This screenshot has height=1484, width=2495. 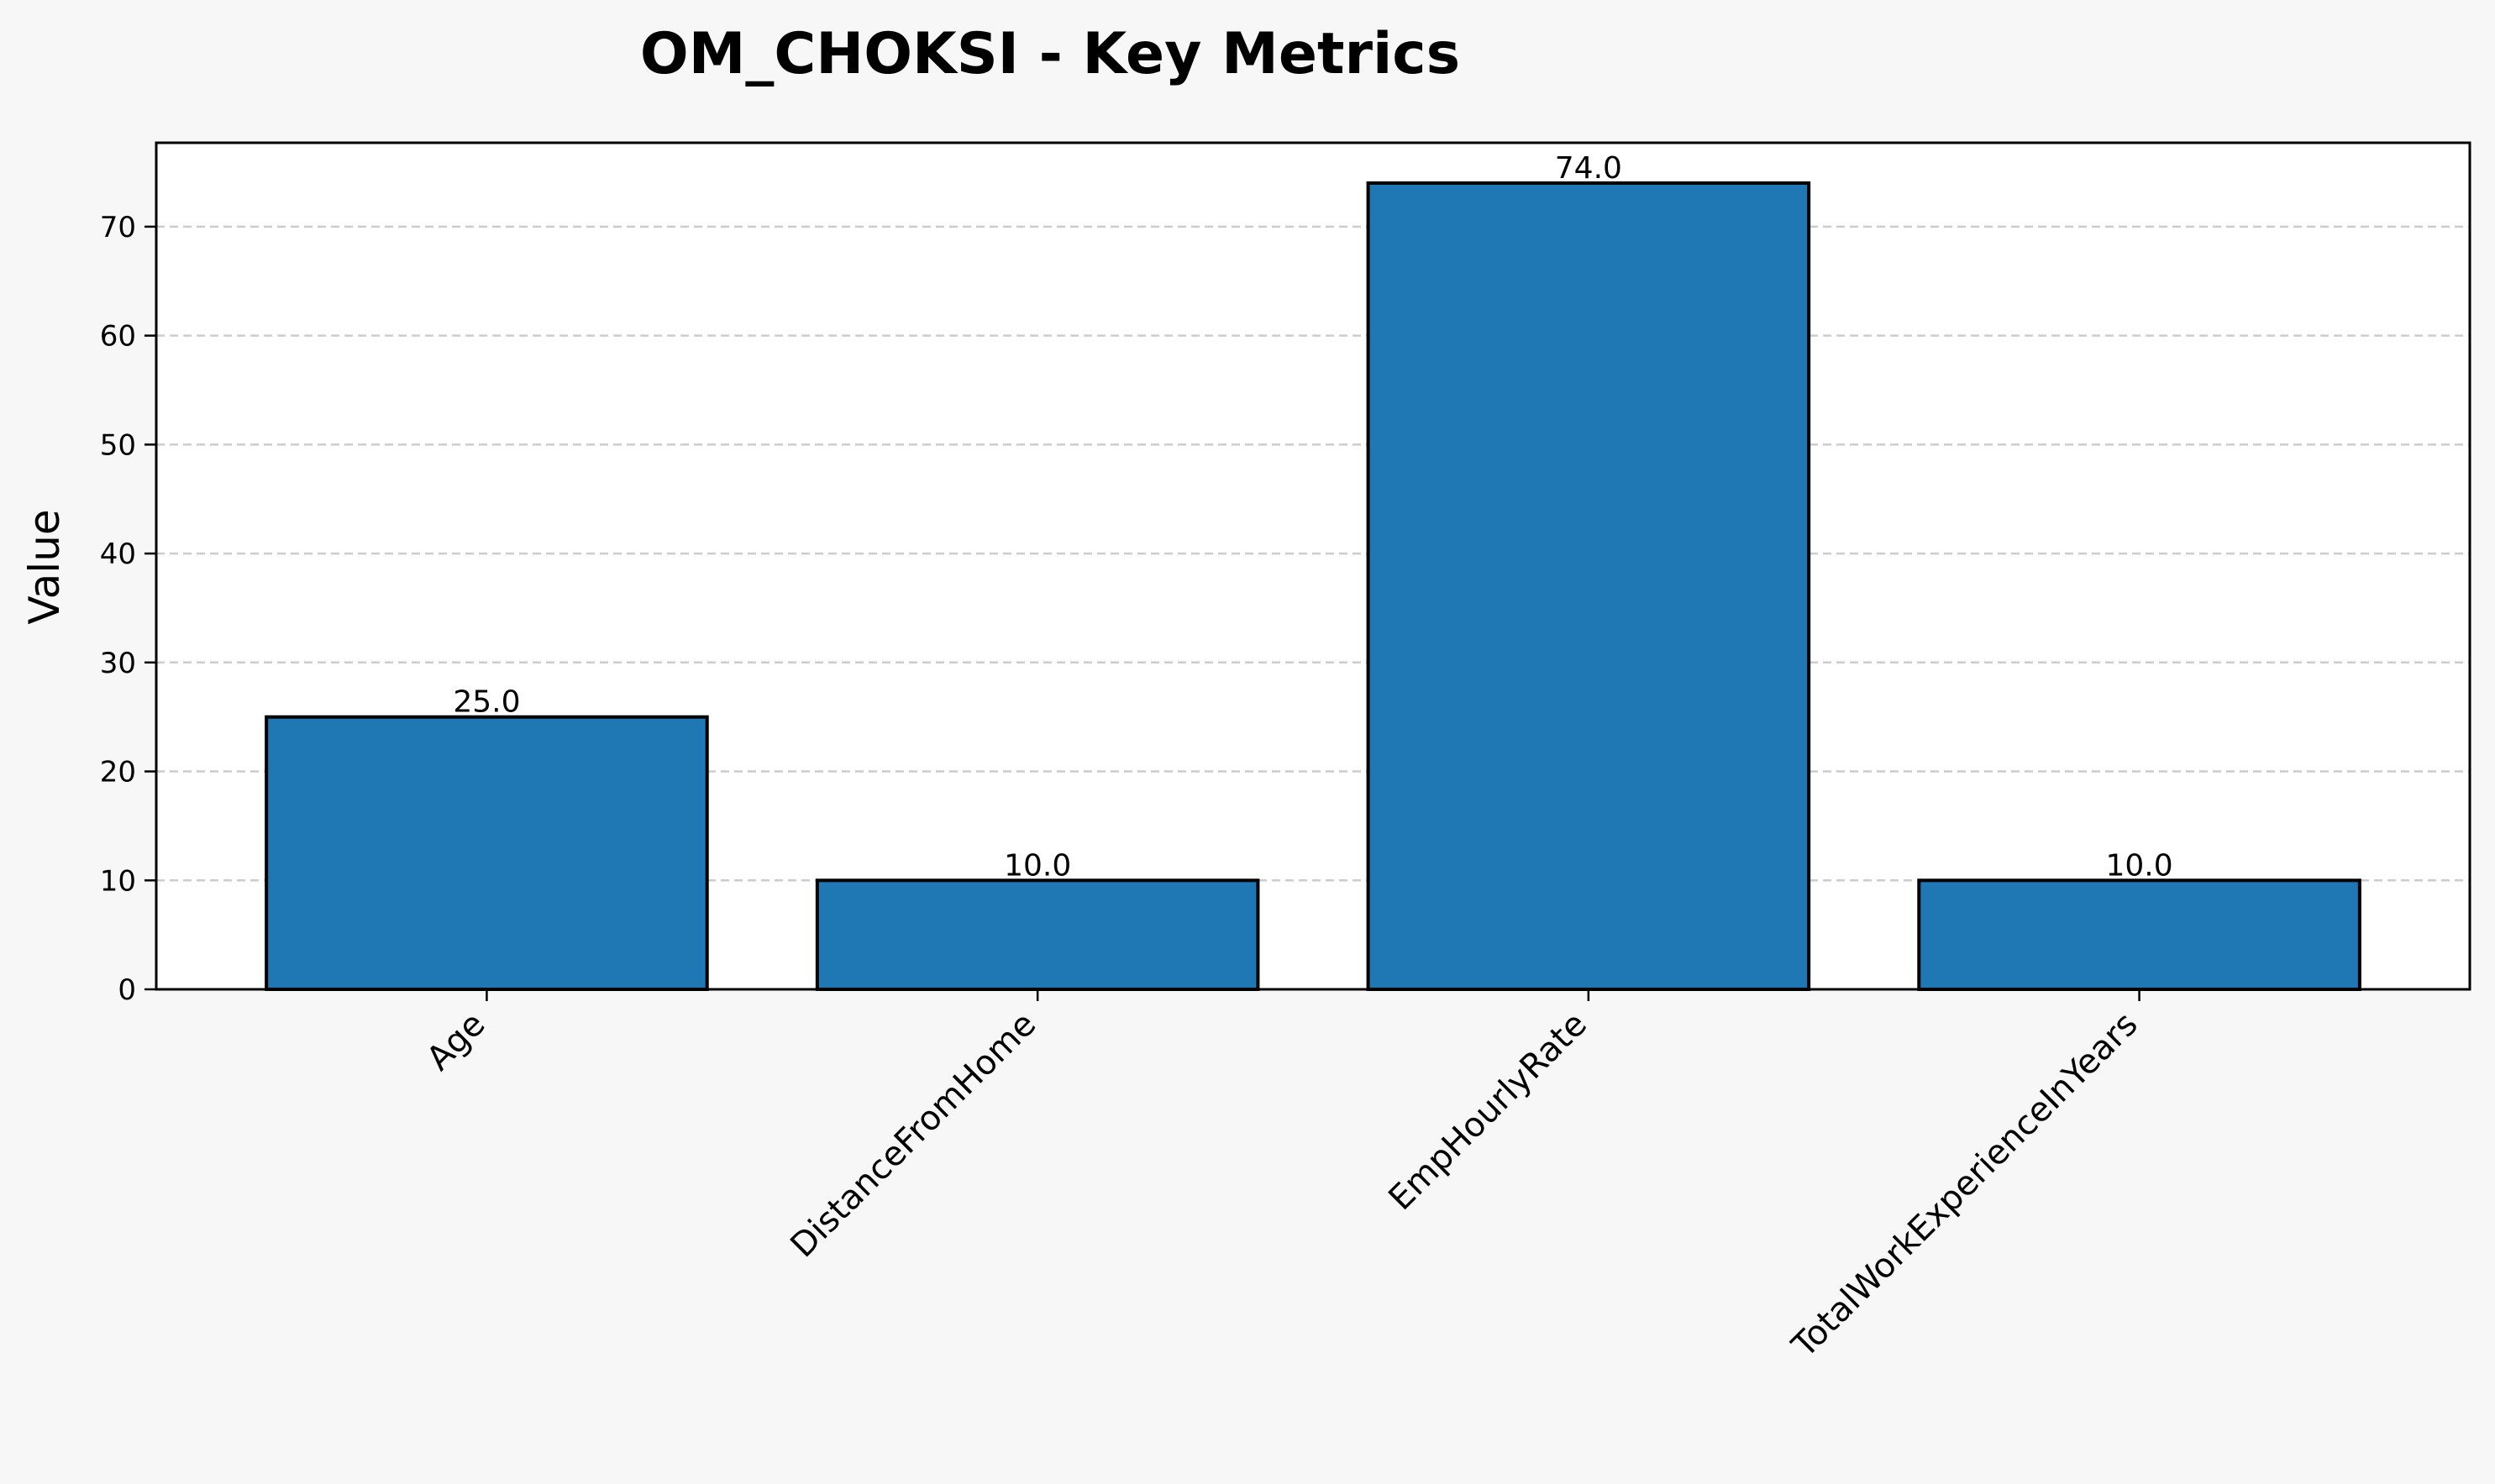 I want to click on x-tick-label: EmpHourlyRate, so click(x=1488, y=1111).